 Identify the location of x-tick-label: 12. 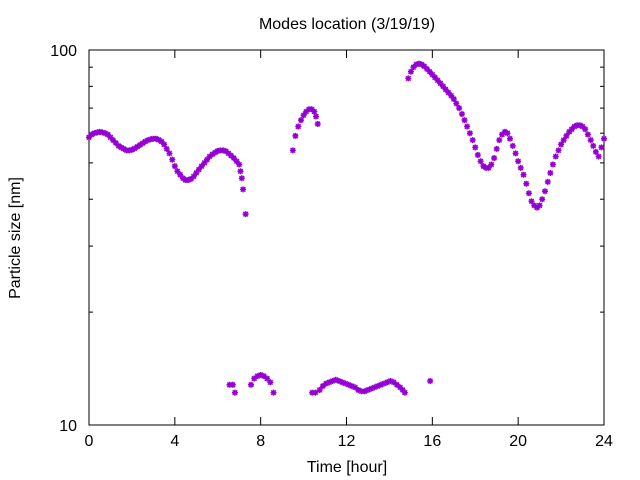
(347, 441).